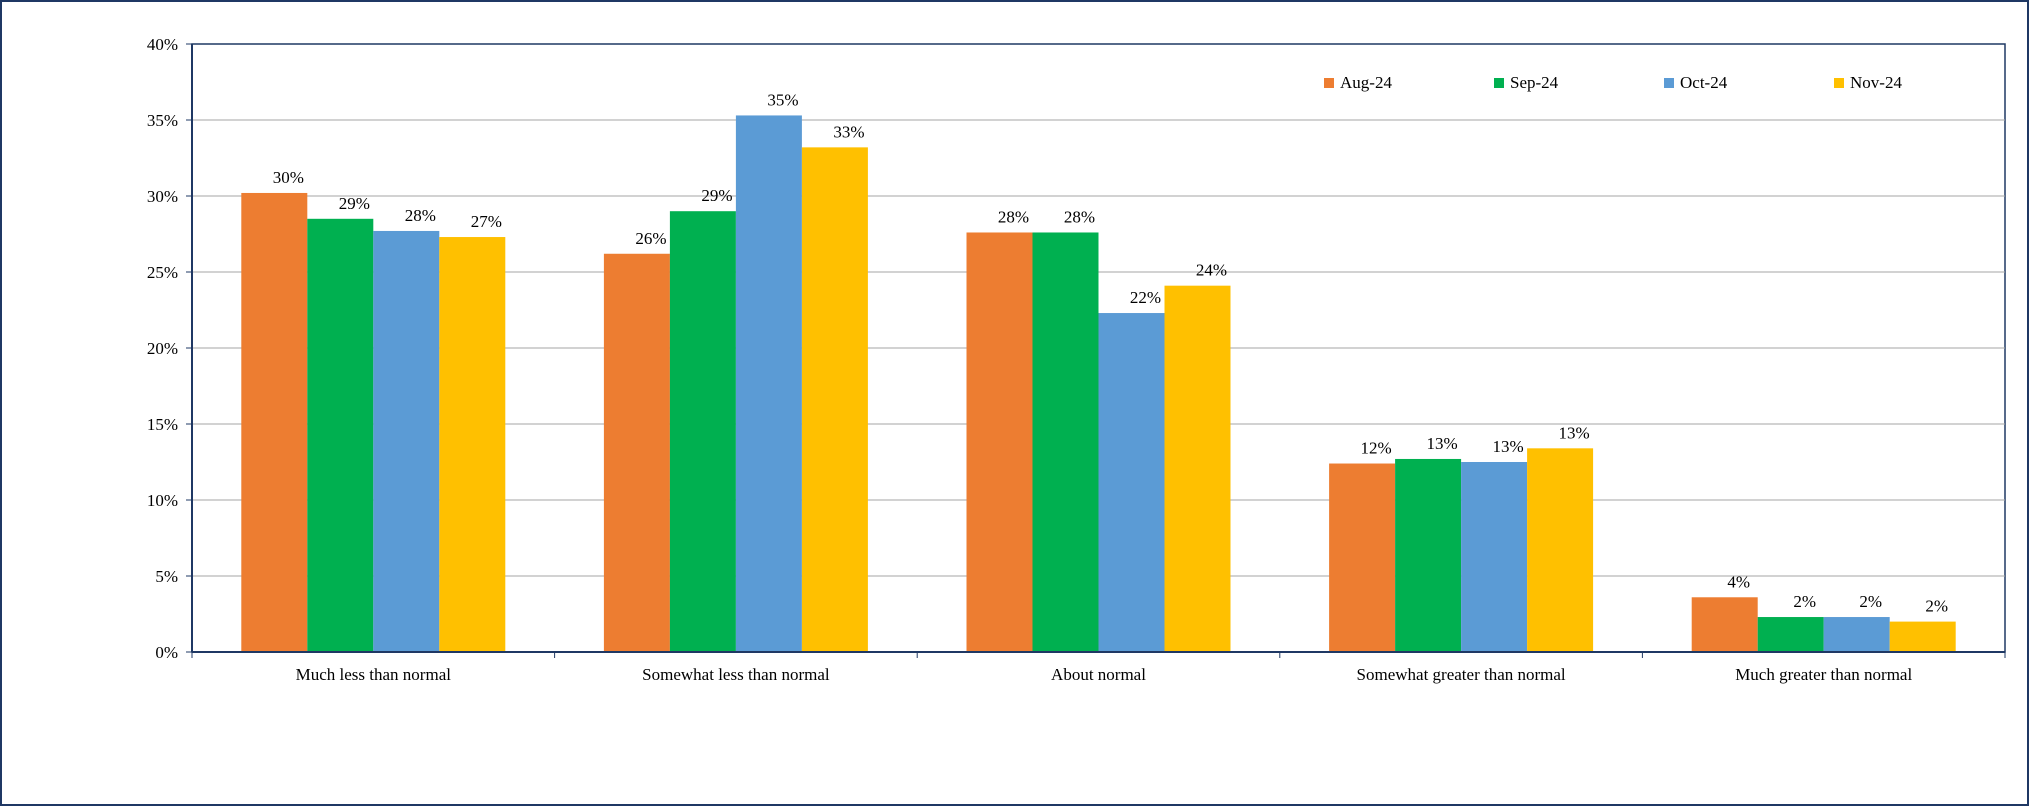 This screenshot has width=2029, height=808. What do you see at coordinates (1211, 270) in the screenshot?
I see `data-label: 24%` at bounding box center [1211, 270].